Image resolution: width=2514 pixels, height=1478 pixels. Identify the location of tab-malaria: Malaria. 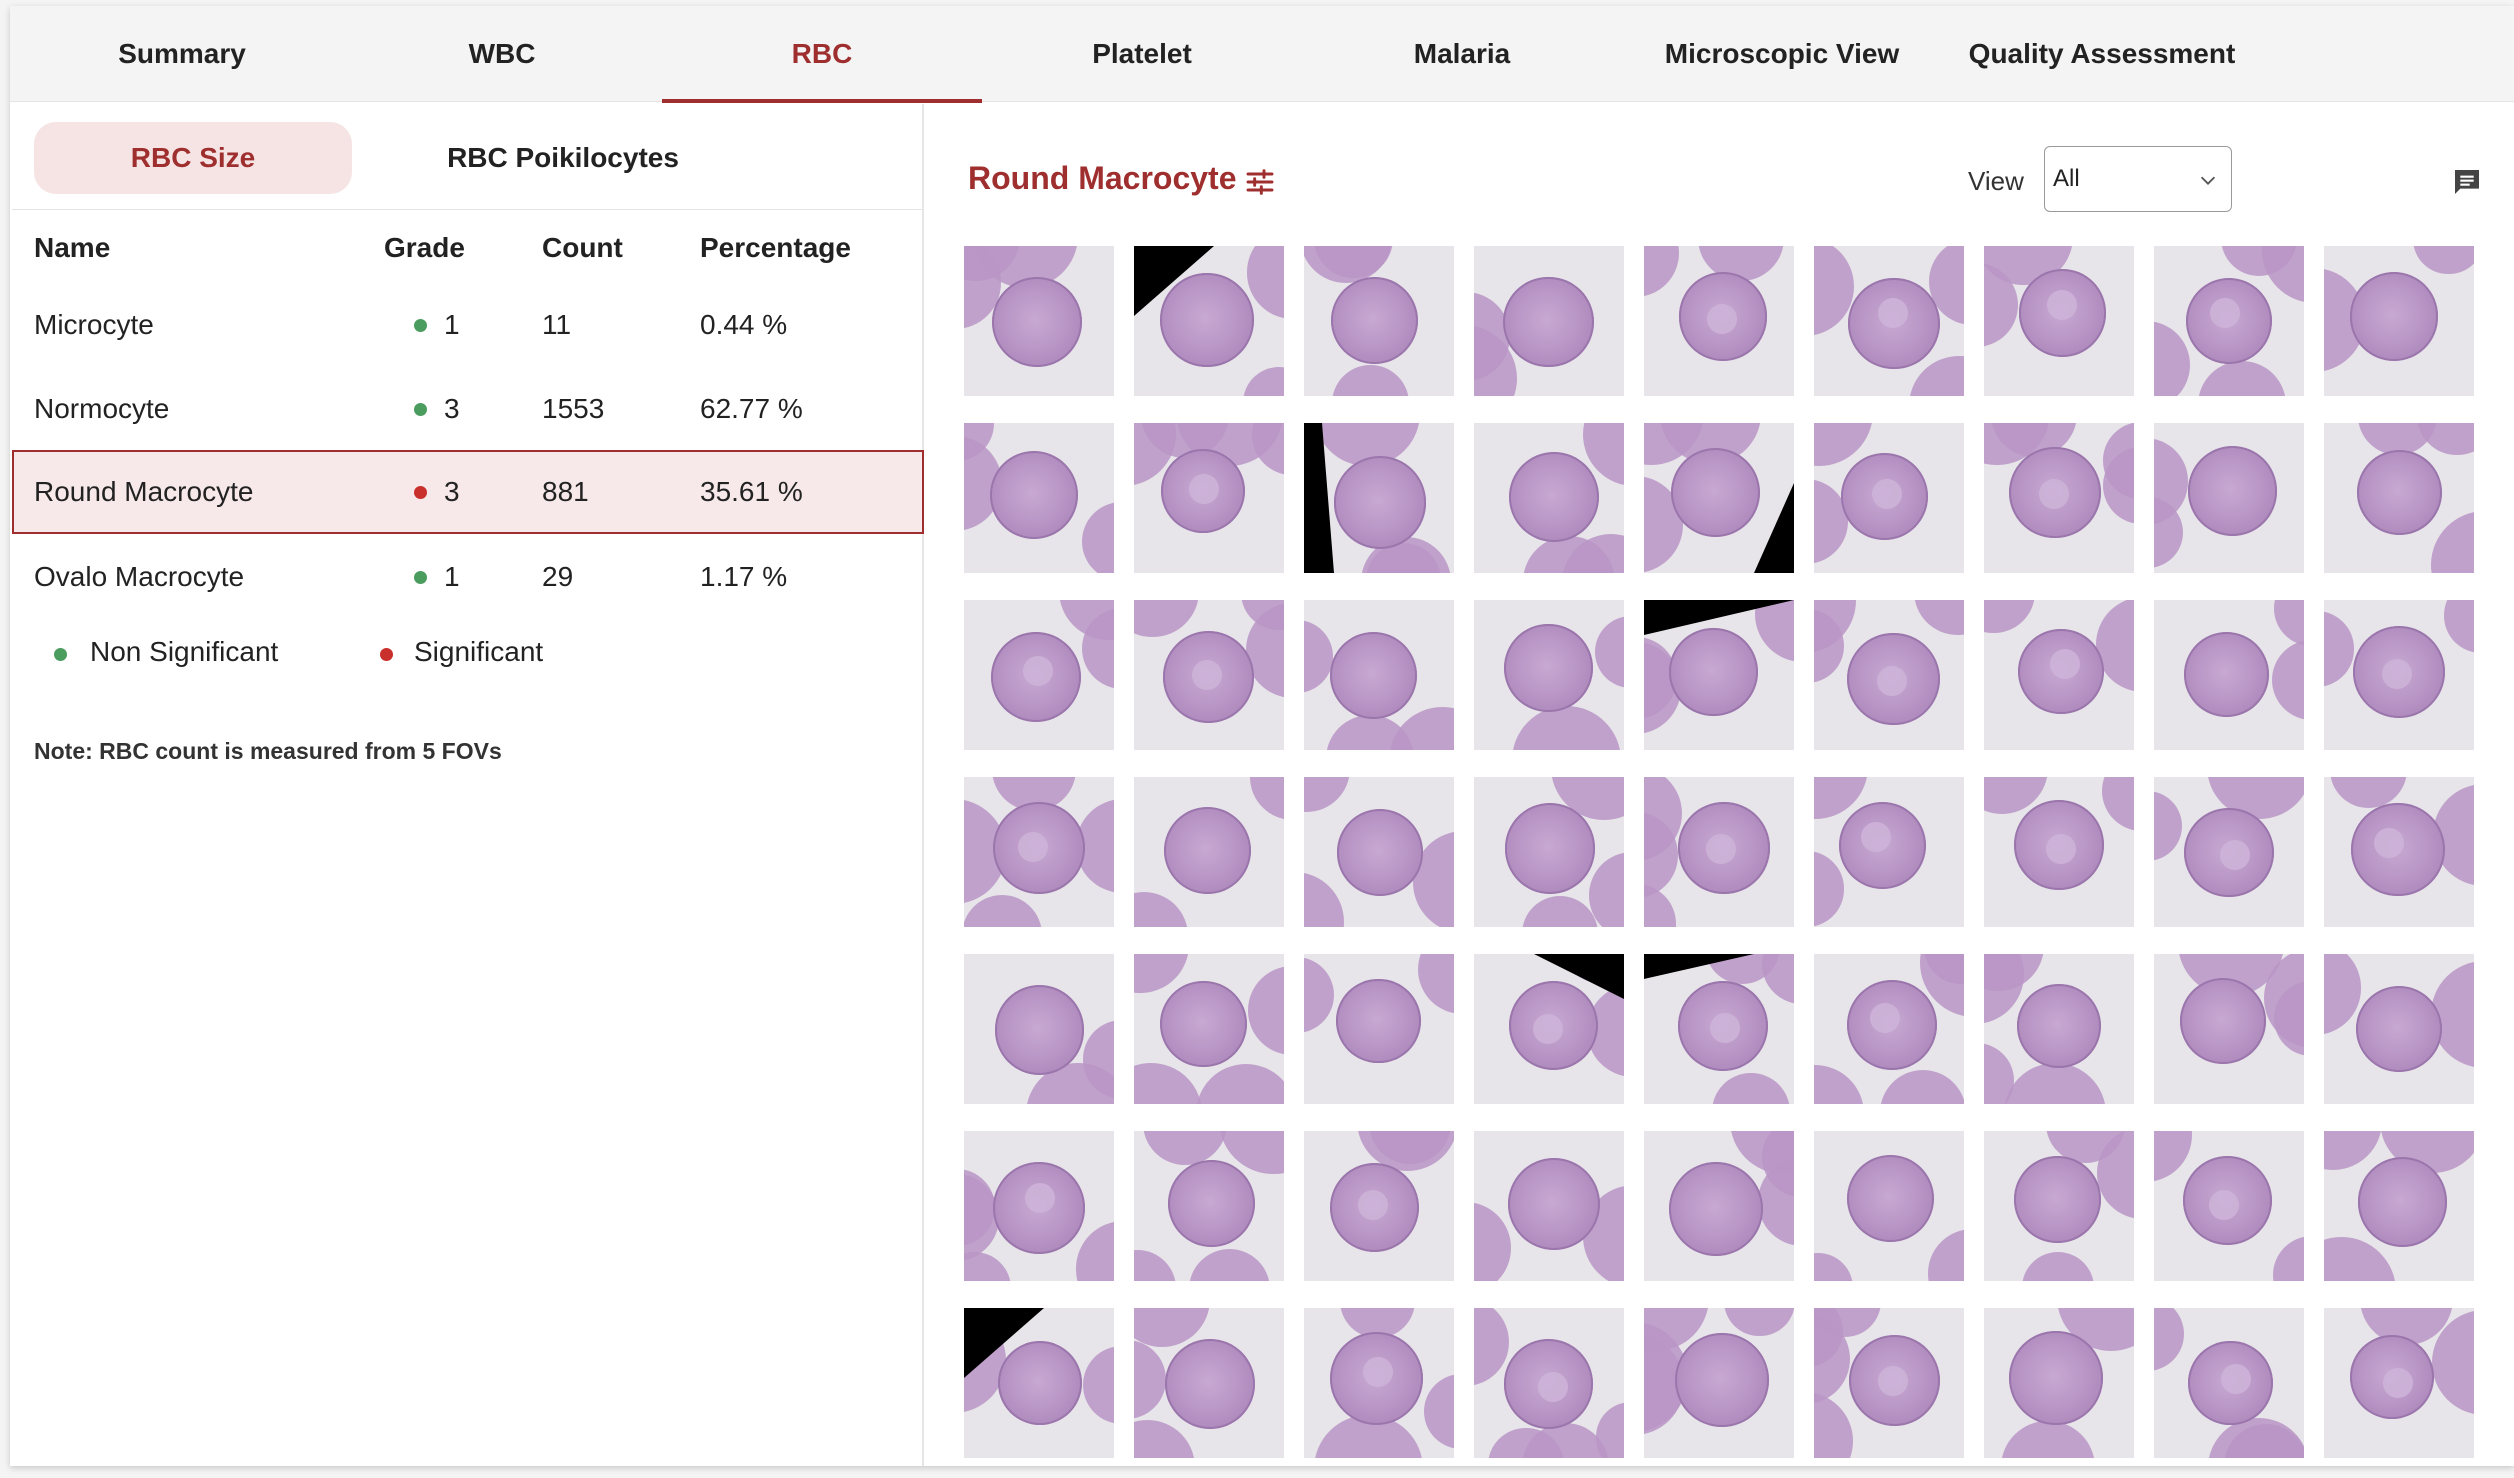
(1462, 53).